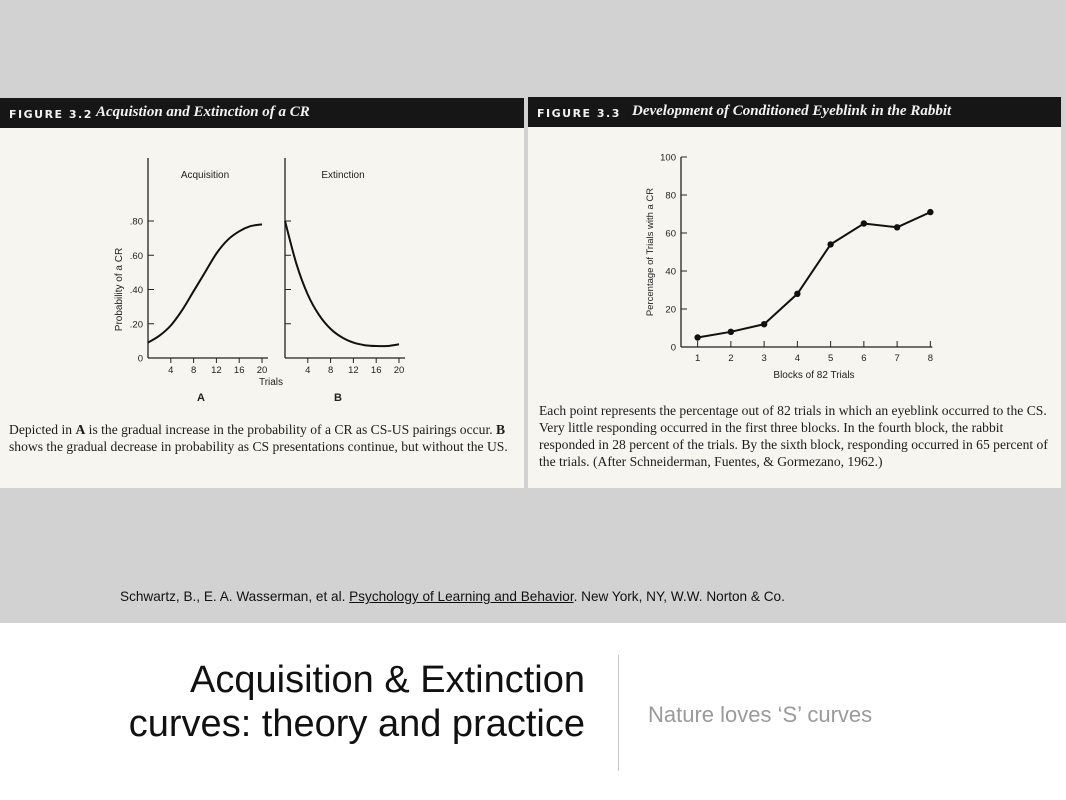 Image resolution: width=1066 pixels, height=800 pixels. I want to click on citation-authors: Schwartz, B., E. A. Wasserman, et al., so click(235, 596).